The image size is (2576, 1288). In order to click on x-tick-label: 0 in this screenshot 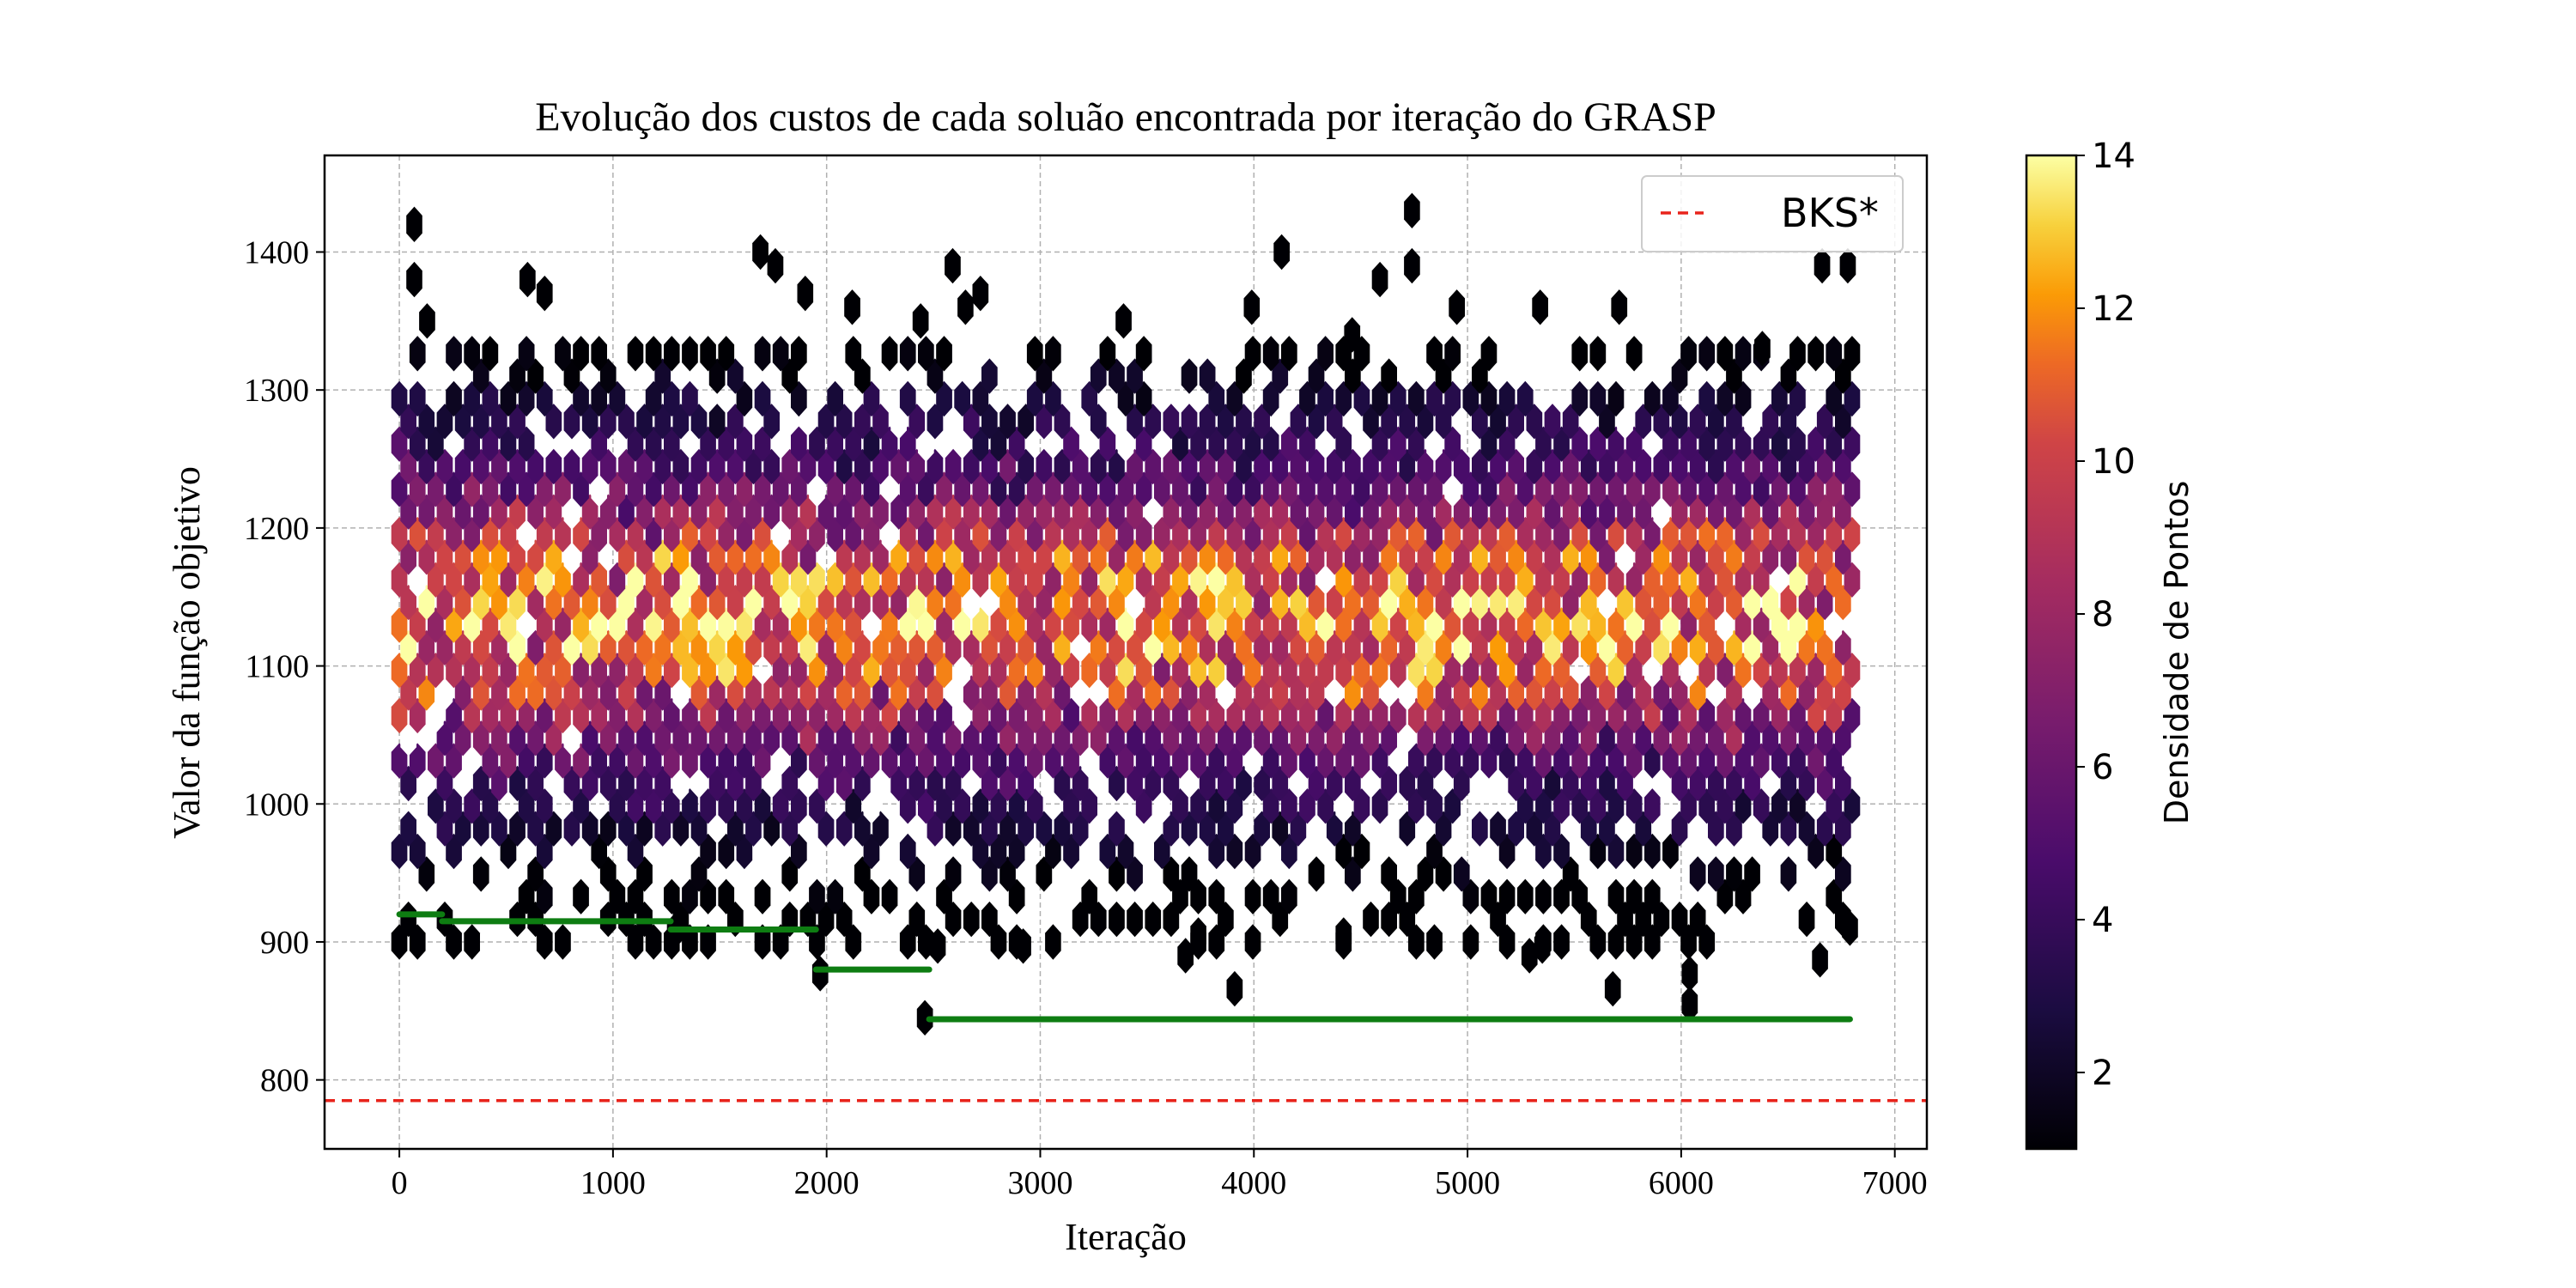, I will do `click(400, 1183)`.